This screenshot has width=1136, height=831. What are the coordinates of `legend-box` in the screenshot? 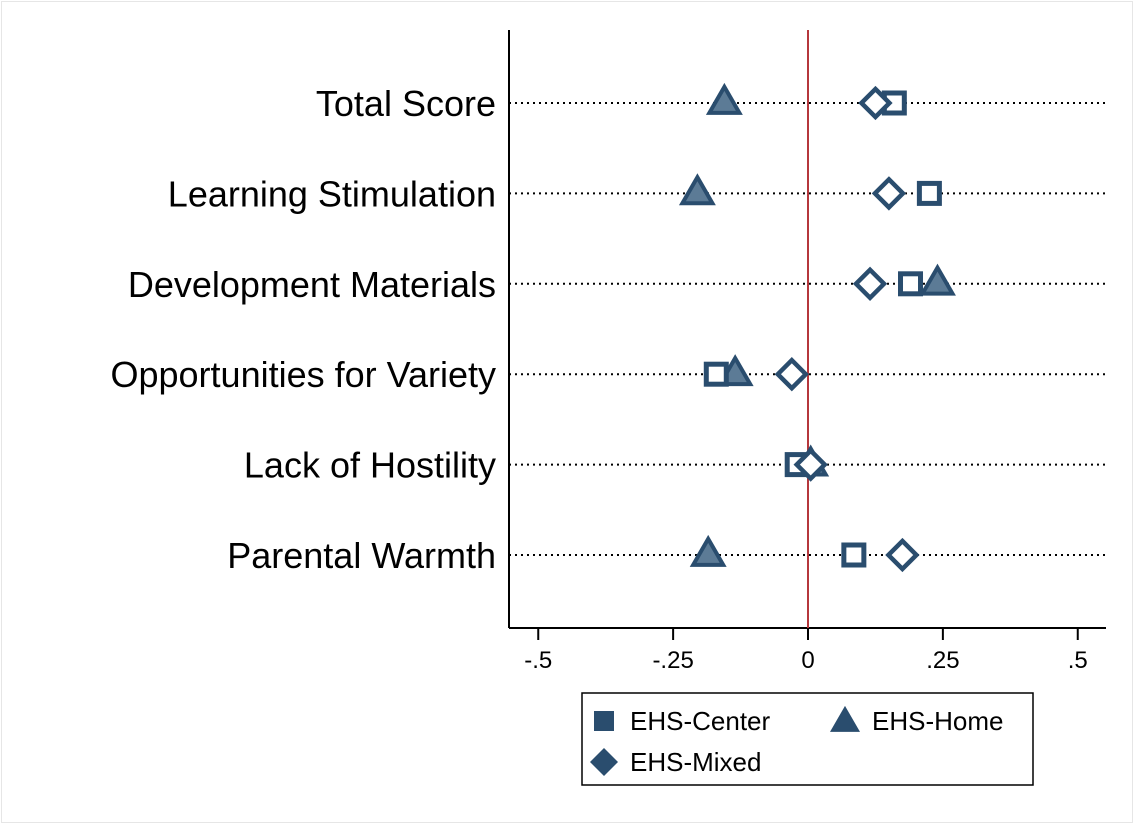 It's located at (807, 739).